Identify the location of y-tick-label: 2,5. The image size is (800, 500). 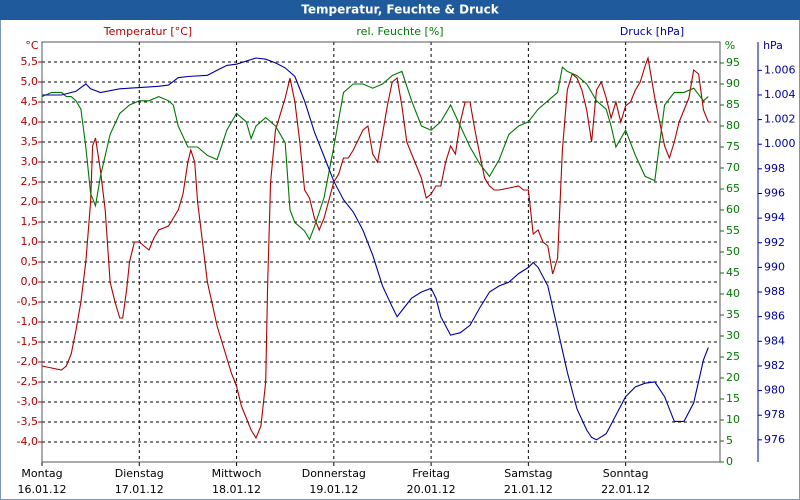
(30, 181).